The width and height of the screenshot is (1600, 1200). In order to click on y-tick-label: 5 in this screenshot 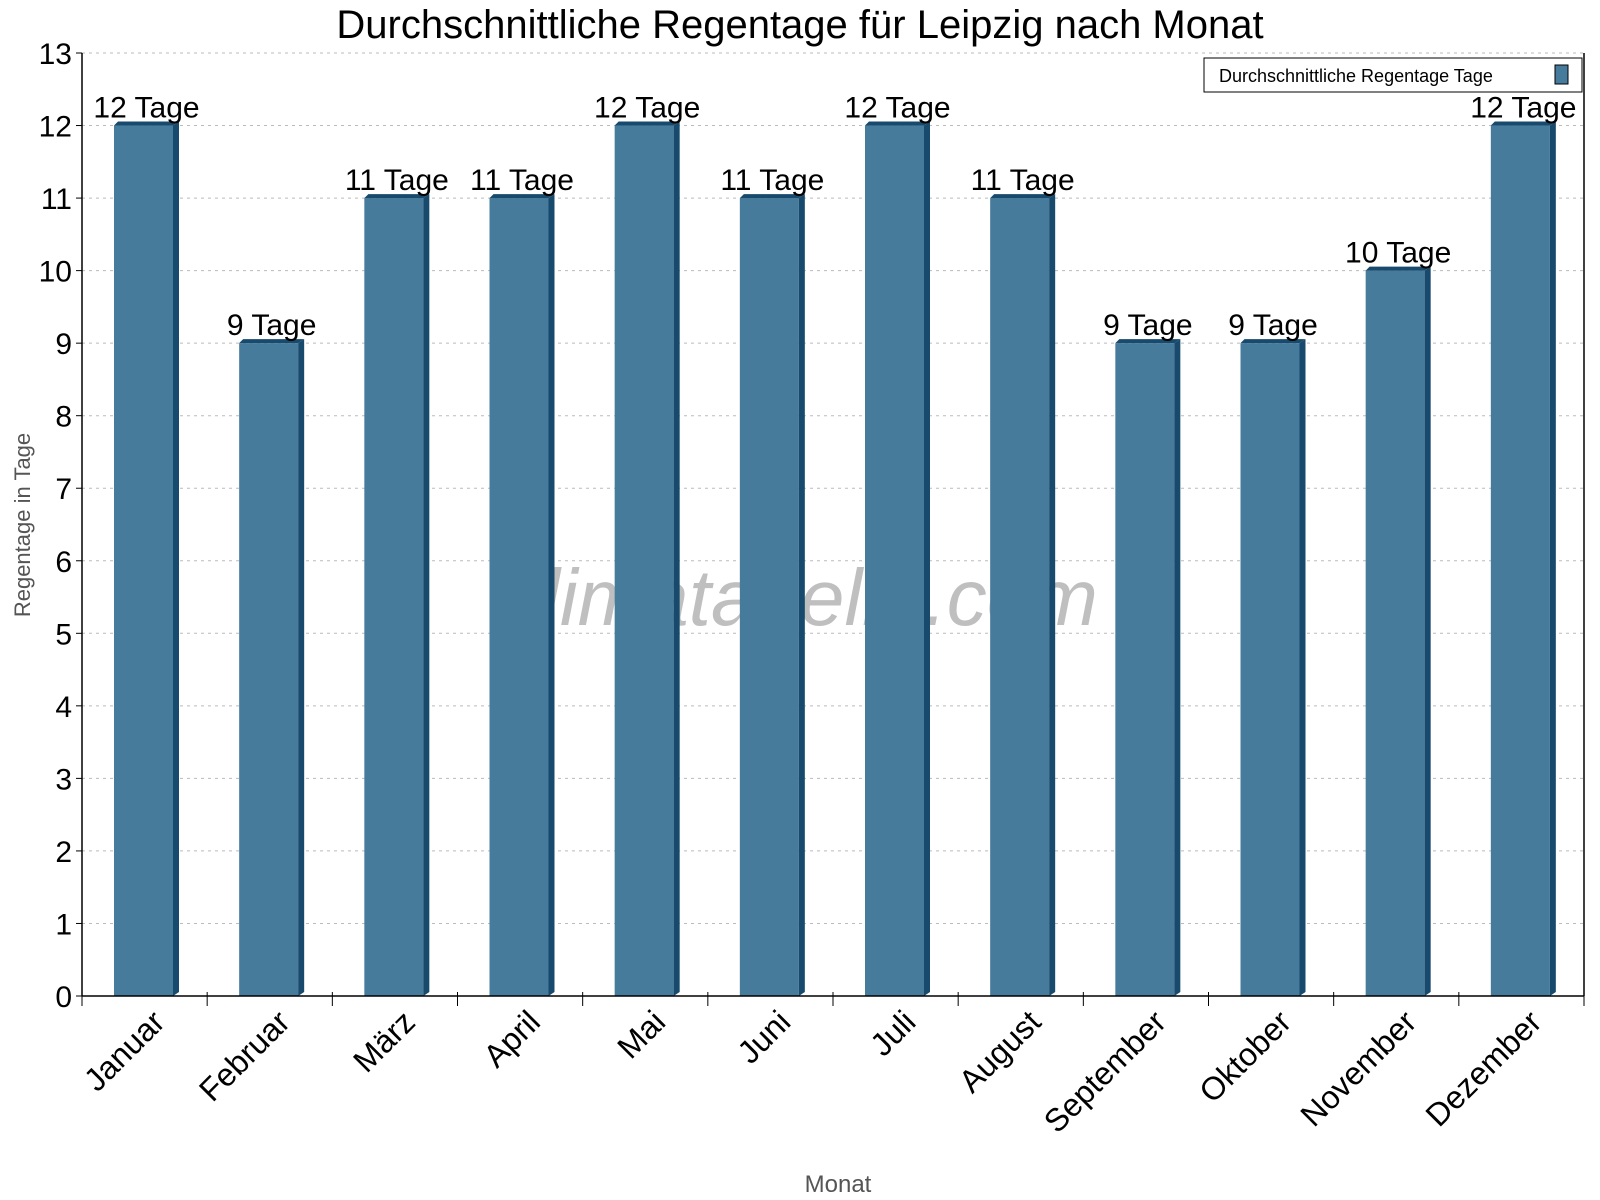, I will do `click(63, 634)`.